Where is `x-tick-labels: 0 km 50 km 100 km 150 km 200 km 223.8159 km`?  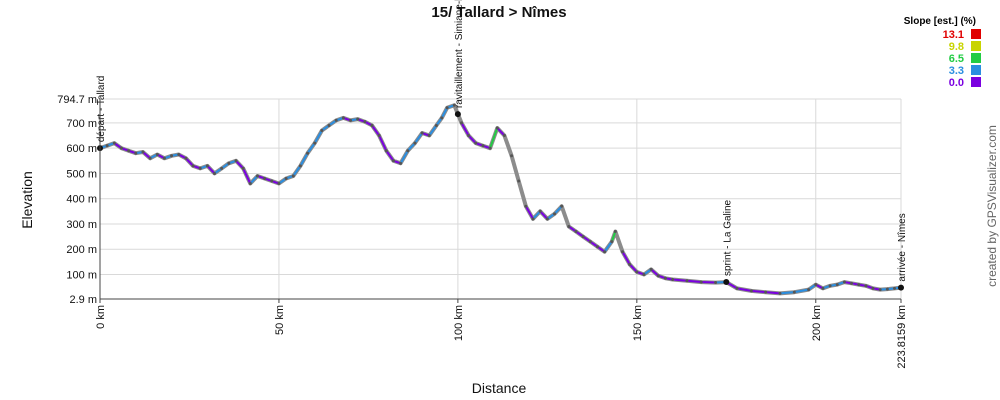 x-tick-labels: 0 km 50 km 100 km 150 km 200 km 223.8159 km is located at coordinates (501, 337).